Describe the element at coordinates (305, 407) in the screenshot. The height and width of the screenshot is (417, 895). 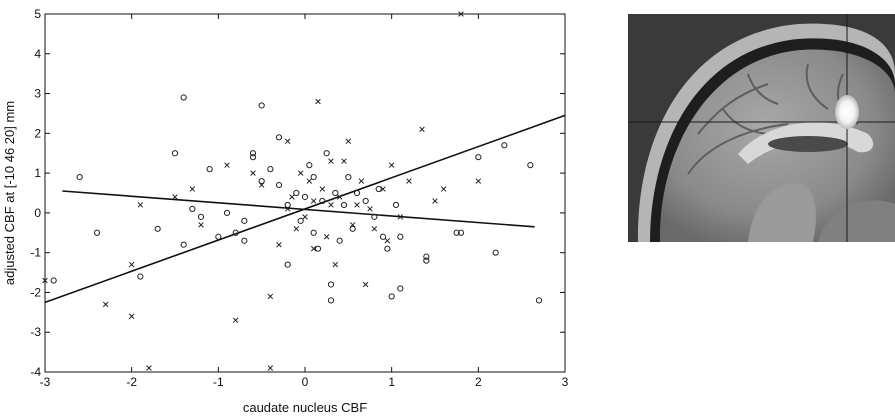
I see `x-axis-label: caudate nucleus CBF` at that location.